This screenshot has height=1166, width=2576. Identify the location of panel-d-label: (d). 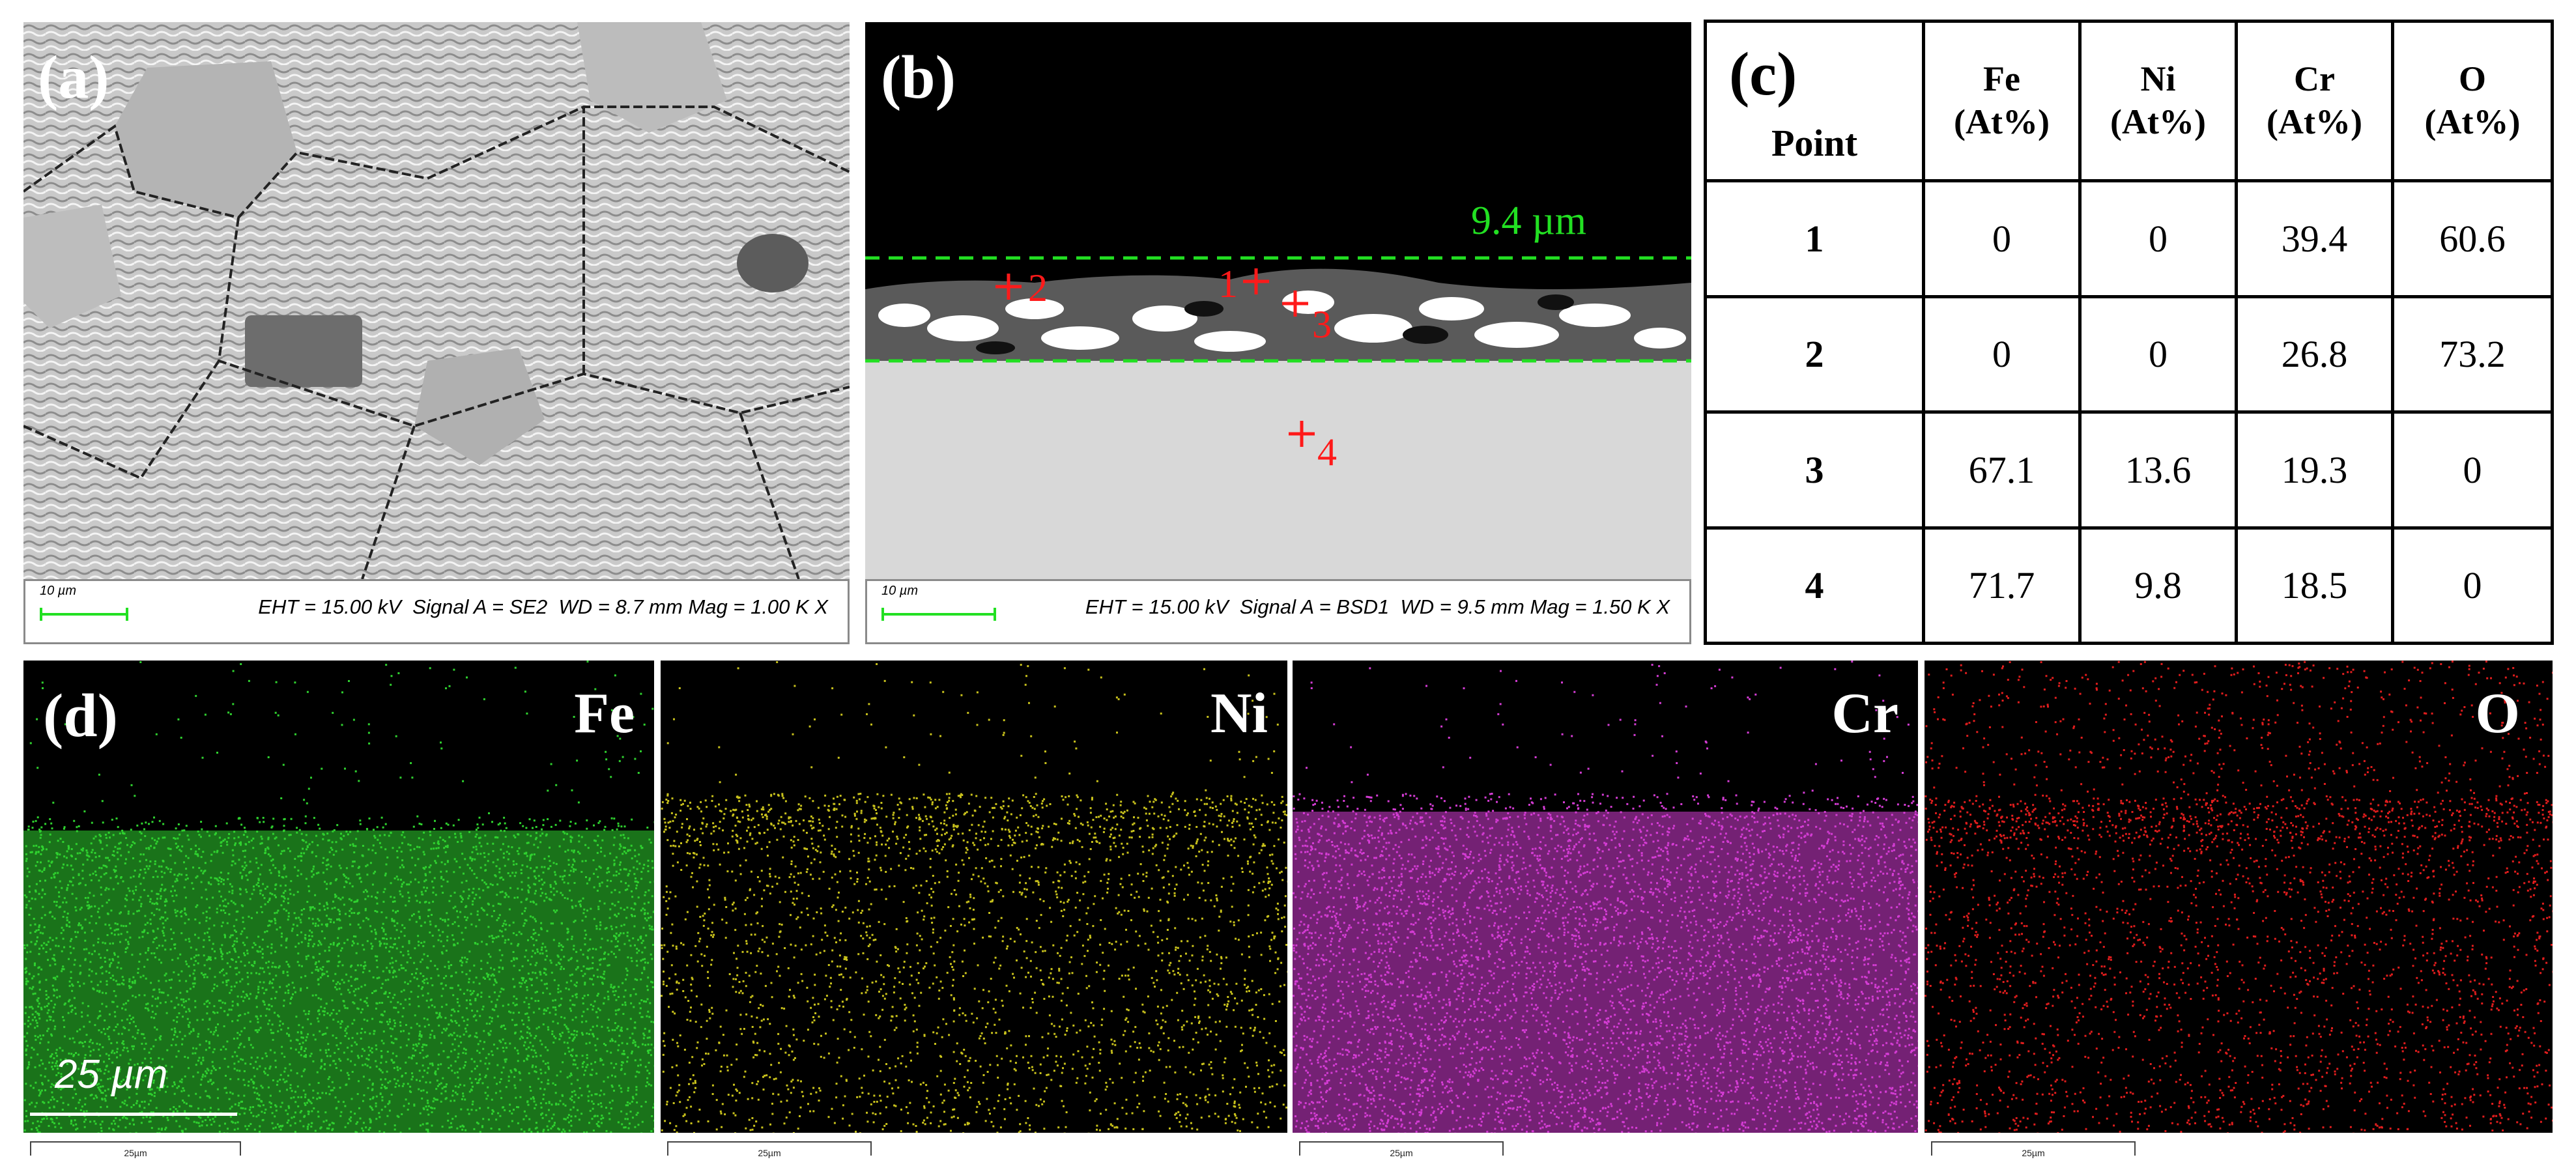
(80, 716).